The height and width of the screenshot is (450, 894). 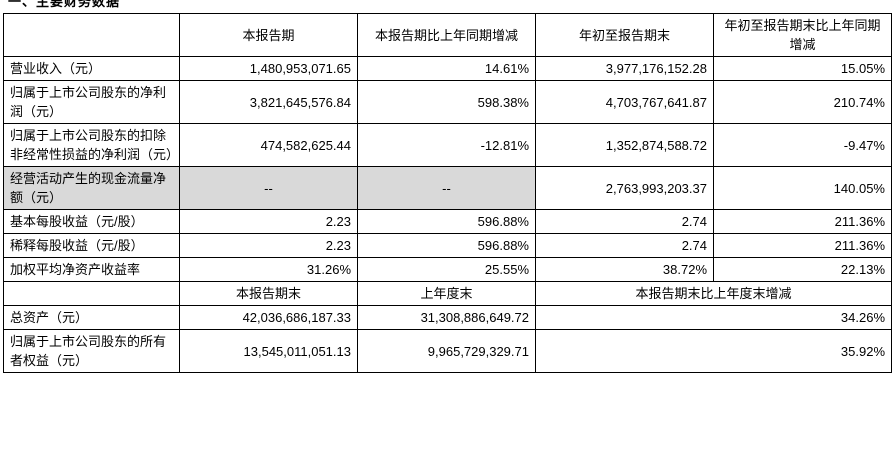 I want to click on value-cell: 31,308,886,649.72, so click(x=446, y=317).